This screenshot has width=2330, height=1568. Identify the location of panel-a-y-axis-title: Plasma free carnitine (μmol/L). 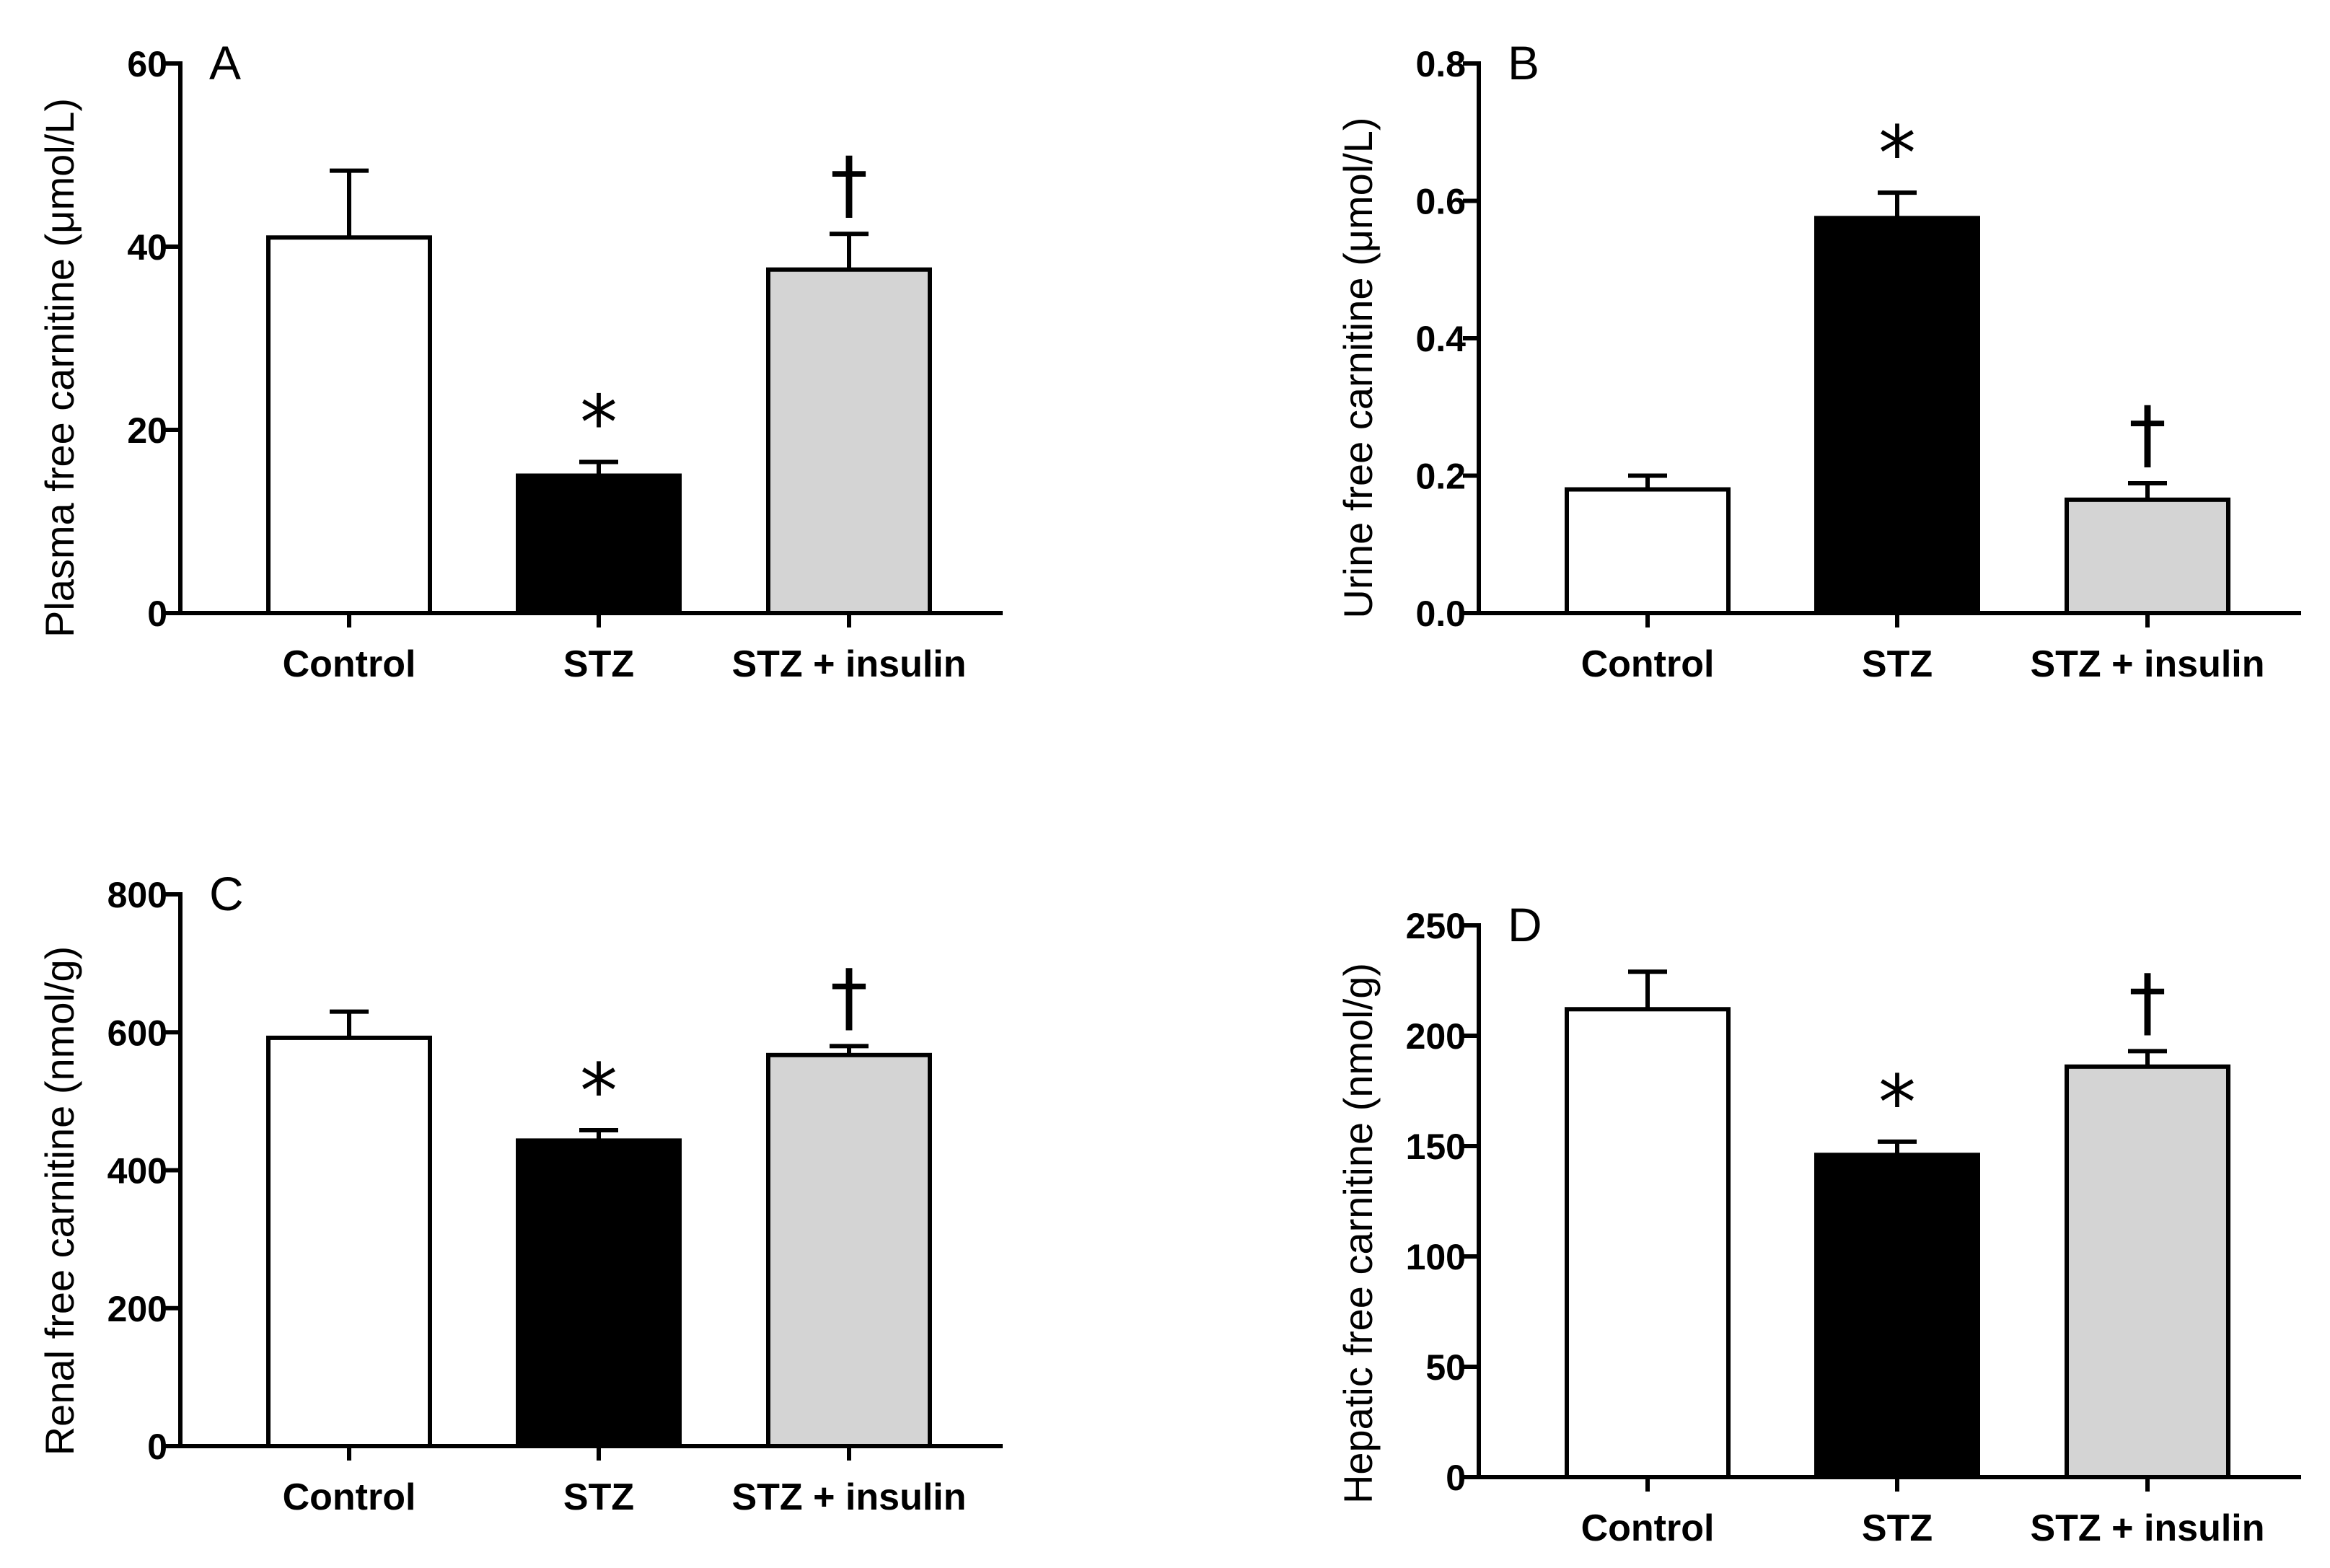
(59, 368).